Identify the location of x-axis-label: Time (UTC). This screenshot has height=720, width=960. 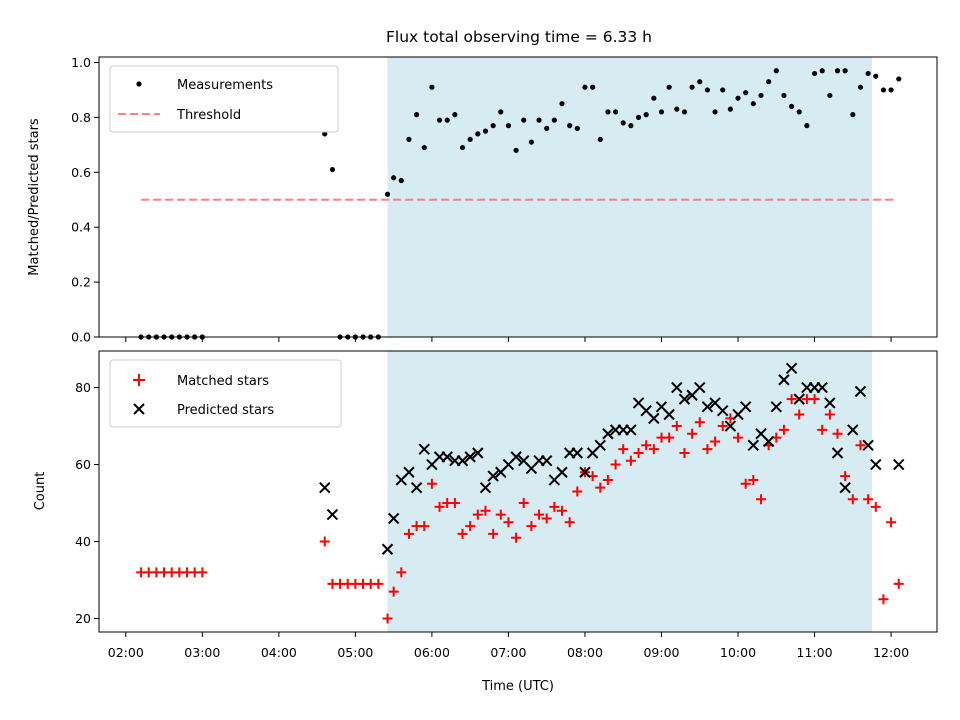
(517, 686).